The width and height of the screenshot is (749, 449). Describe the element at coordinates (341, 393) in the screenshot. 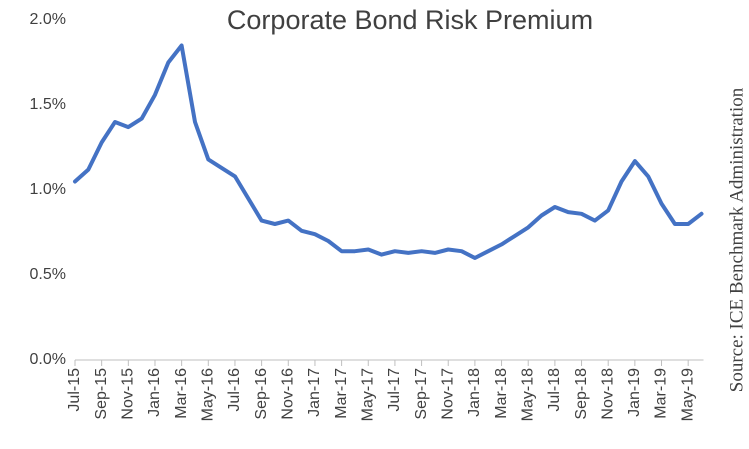

I see `x-tick-label: Mar-17` at that location.